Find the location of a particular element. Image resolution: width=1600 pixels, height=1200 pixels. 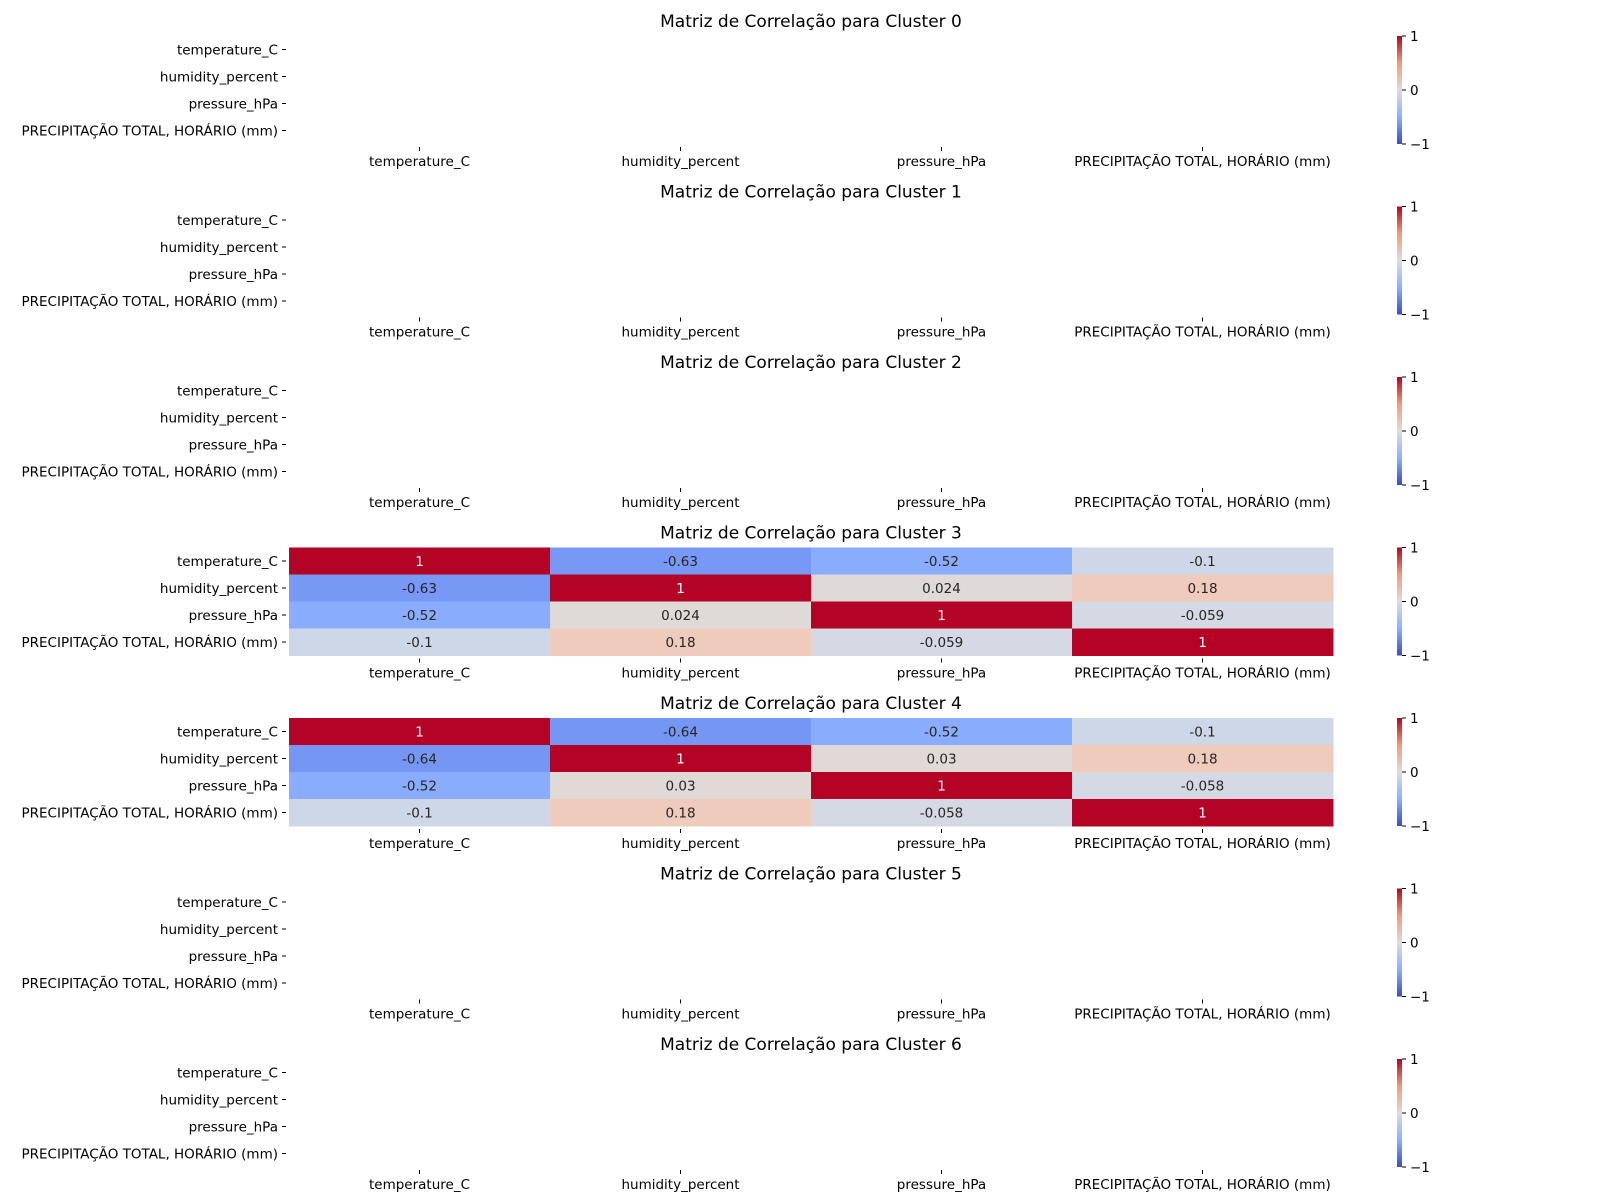

cell-annotation: -0.64 is located at coordinates (419, 760).